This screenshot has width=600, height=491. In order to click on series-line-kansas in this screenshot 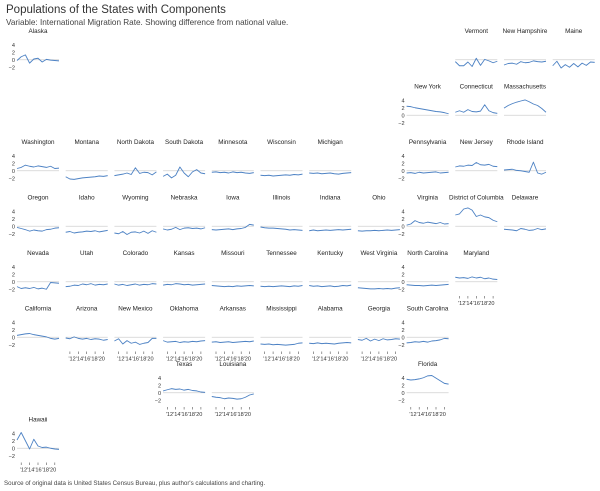, I will do `click(184, 284)`.